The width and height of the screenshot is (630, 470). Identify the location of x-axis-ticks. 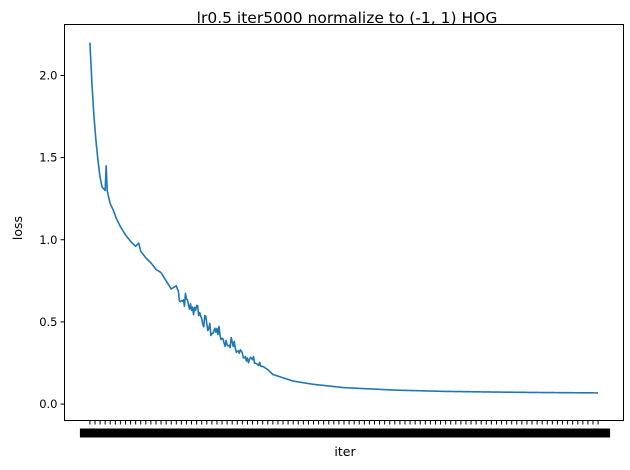
(345, 429).